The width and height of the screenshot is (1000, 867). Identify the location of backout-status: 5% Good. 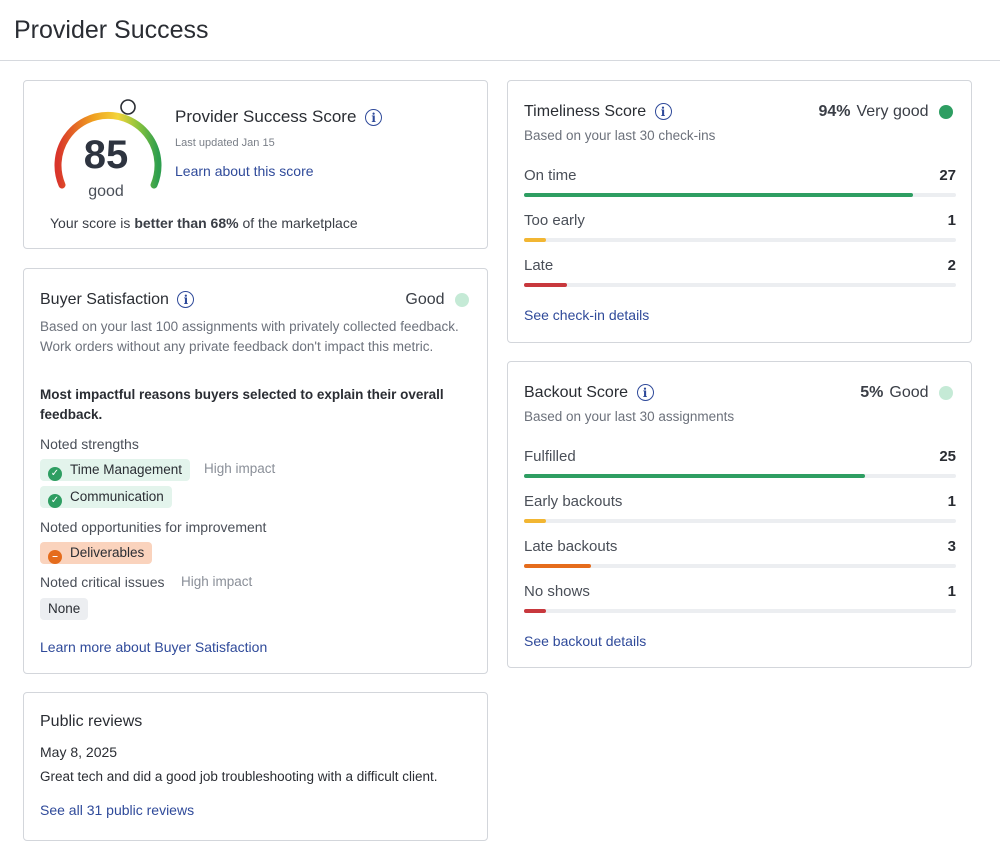
(906, 393).